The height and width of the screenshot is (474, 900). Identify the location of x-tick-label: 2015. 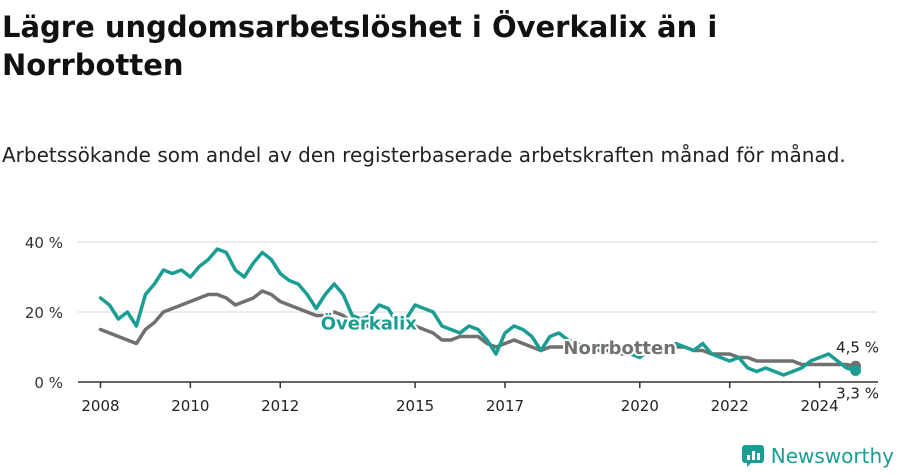
(415, 406).